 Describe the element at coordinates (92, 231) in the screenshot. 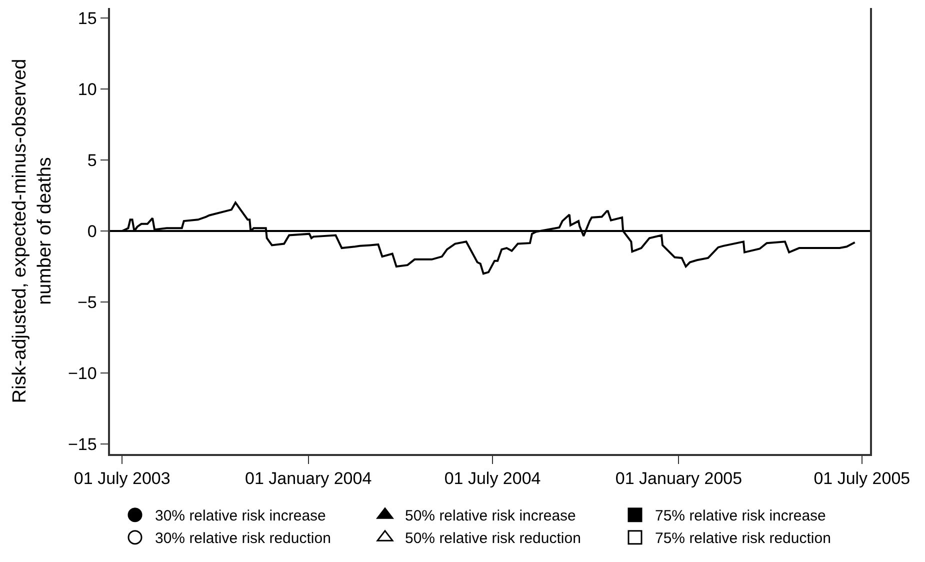

I see `y-tick-label: 0` at that location.